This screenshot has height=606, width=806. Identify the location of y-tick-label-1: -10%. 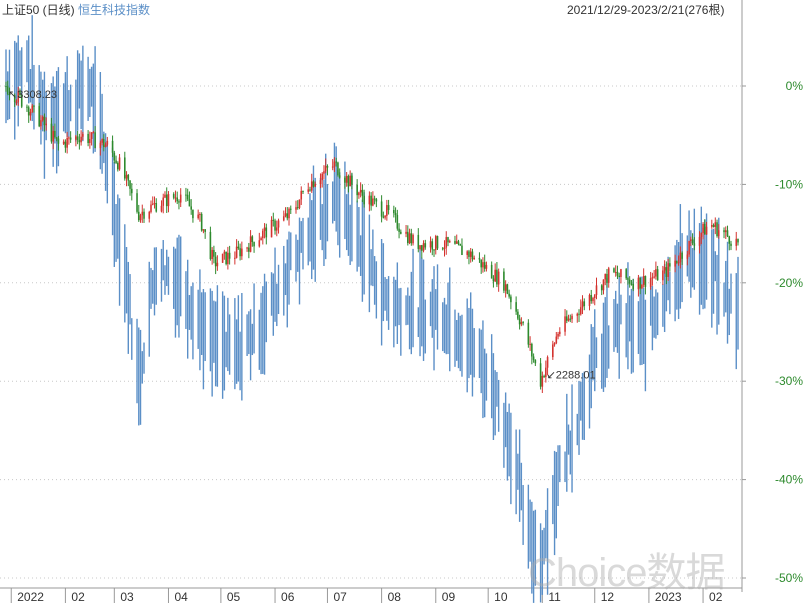
(789, 184).